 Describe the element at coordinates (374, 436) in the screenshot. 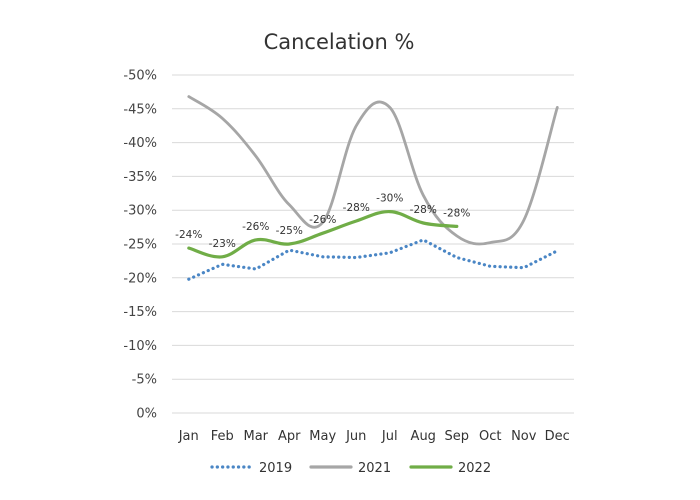

I see `x-axis-ticks: Jan Feb Mar Apr May Jun Jul Aug Sep Oct Nov Dec` at that location.